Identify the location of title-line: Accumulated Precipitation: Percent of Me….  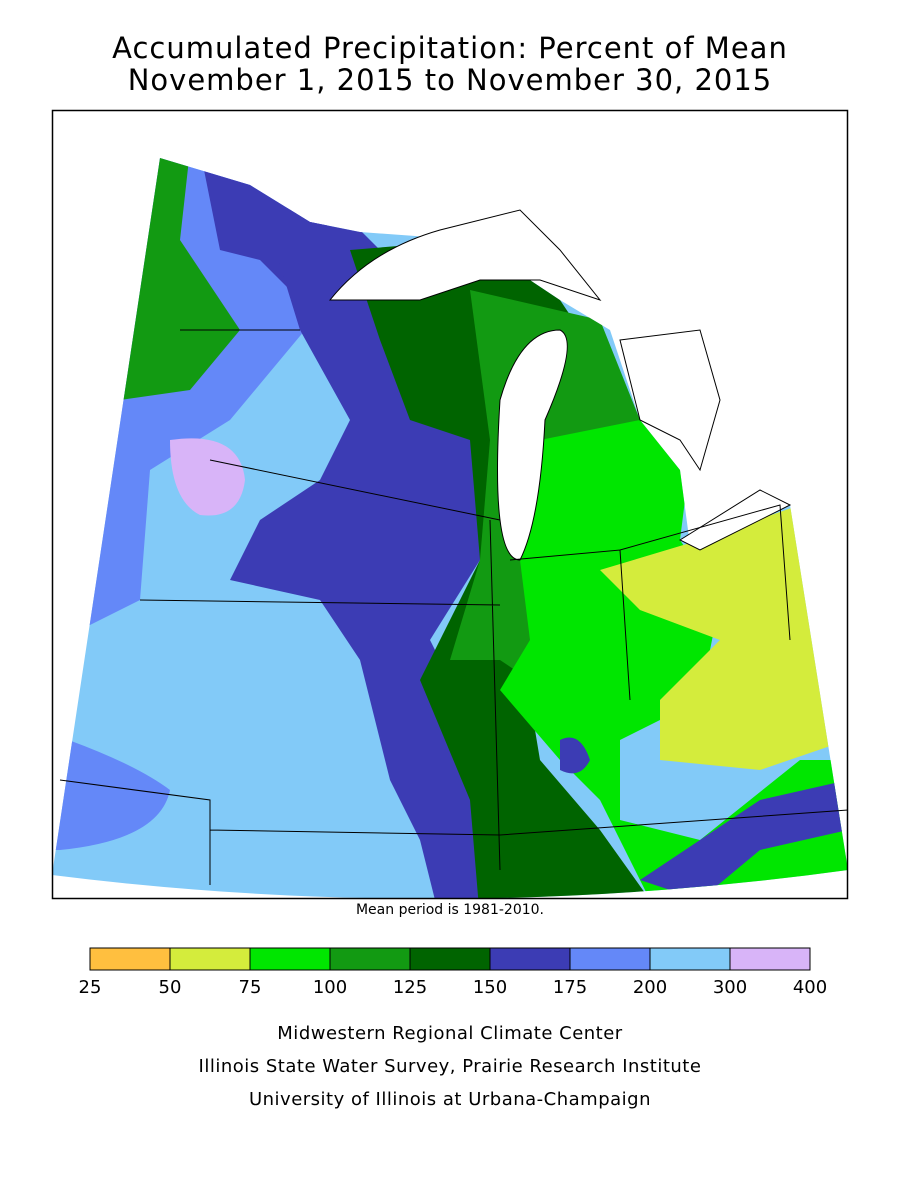
(450, 48).